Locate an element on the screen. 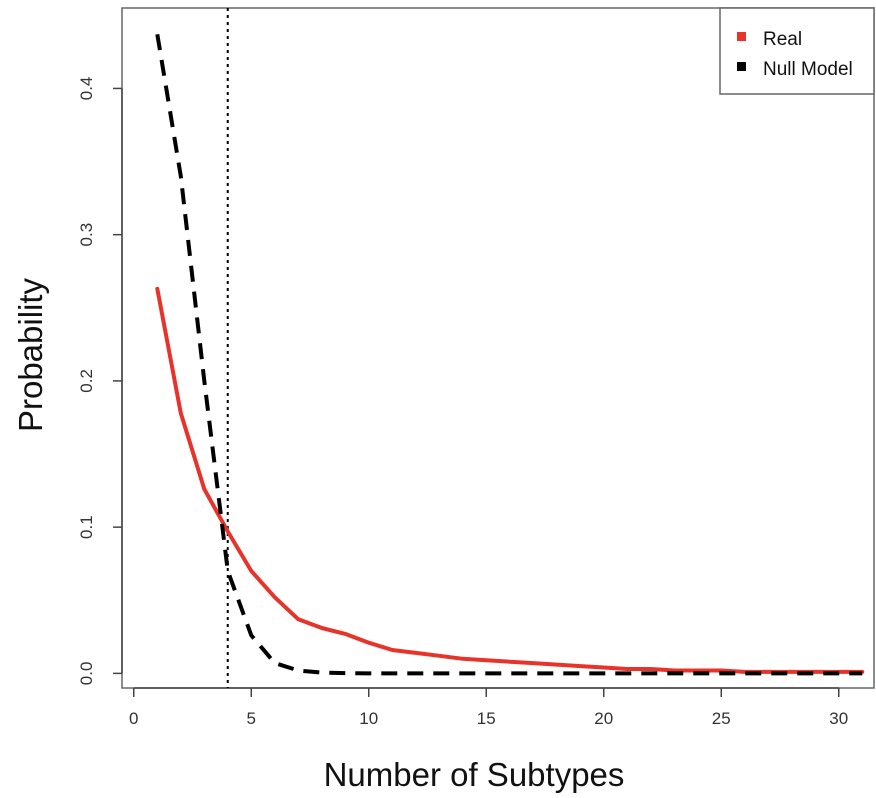 Image resolution: width=876 pixels, height=798 pixels. x-tick-label: 5 is located at coordinates (251, 718).